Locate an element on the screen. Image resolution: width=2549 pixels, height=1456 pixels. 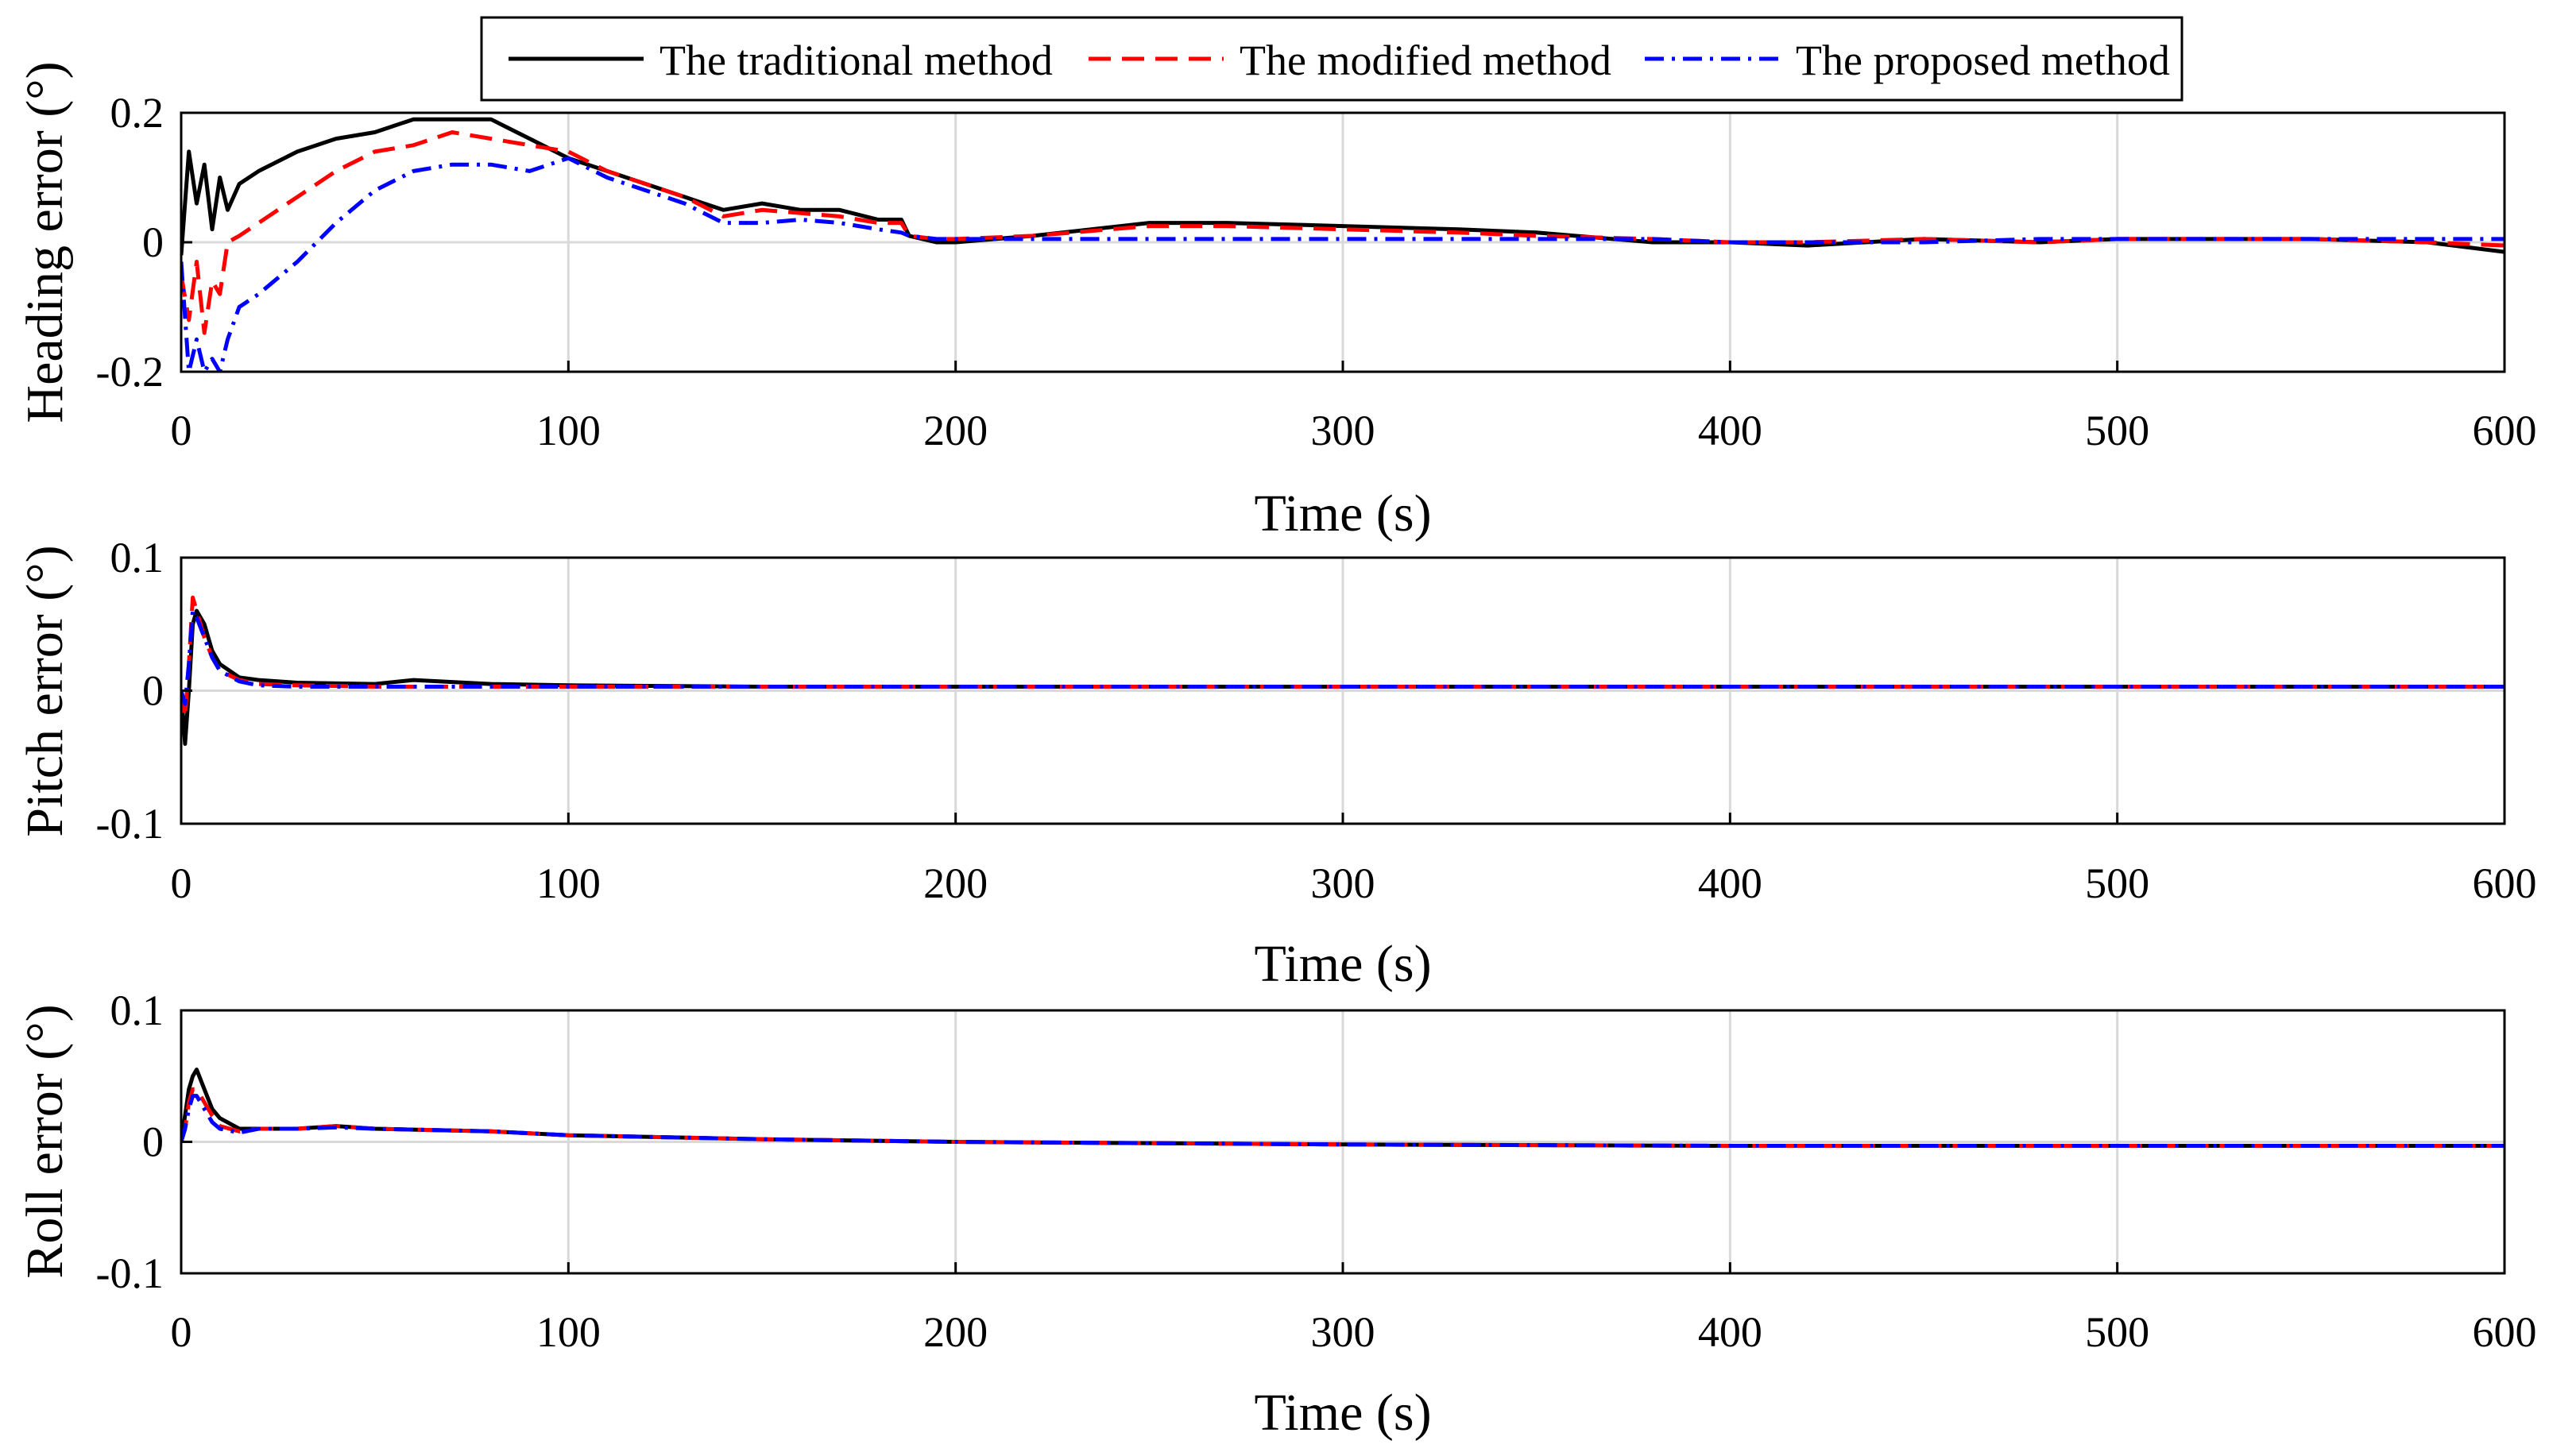
y-axis-label: Pitch error (°) is located at coordinates (45, 690).